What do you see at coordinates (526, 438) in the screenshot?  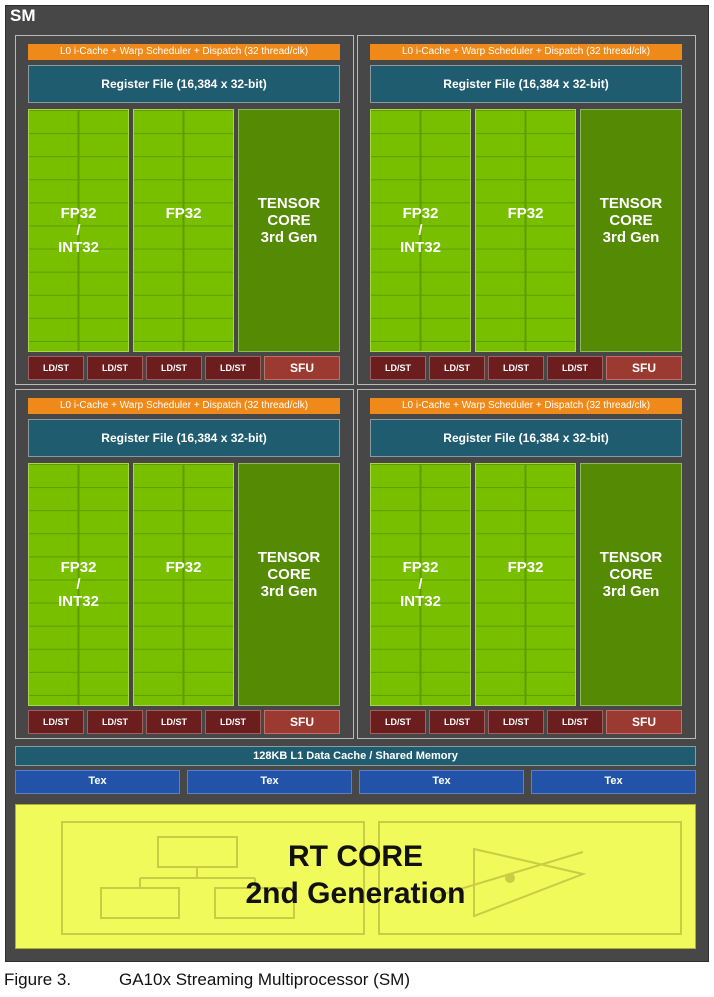 I see `register-file-4: Register File (16,384 x 32-bit)` at bounding box center [526, 438].